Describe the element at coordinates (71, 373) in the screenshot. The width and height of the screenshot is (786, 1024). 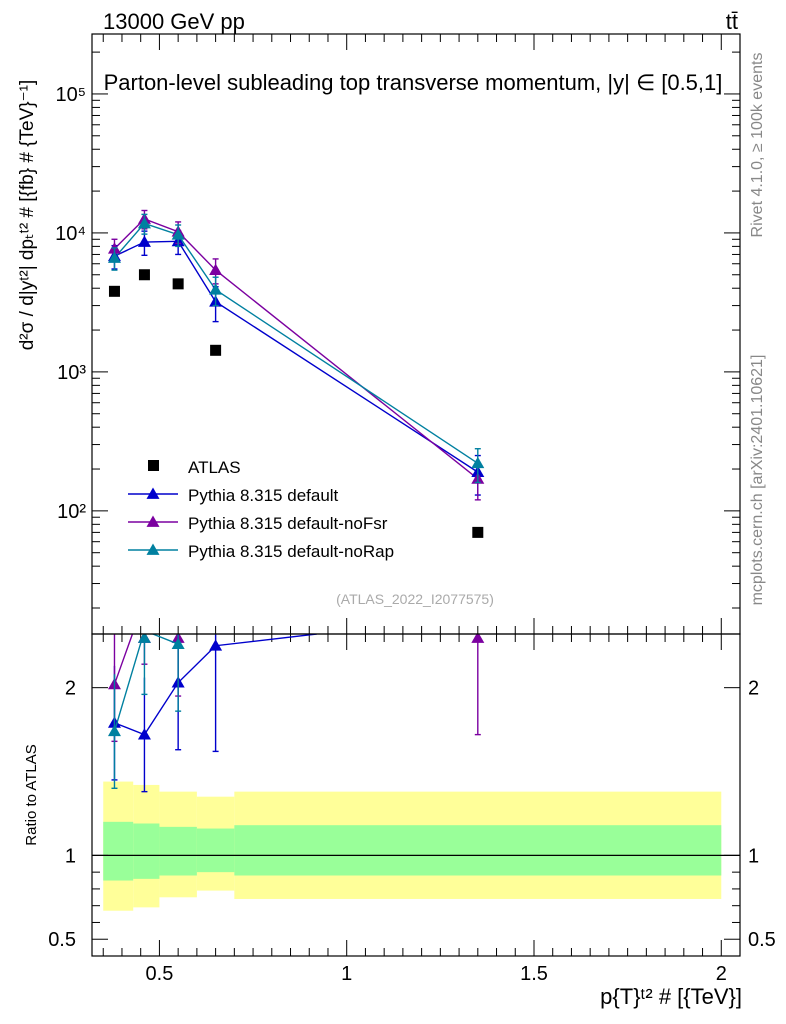
I see `y-tick-label: 10³` at that location.